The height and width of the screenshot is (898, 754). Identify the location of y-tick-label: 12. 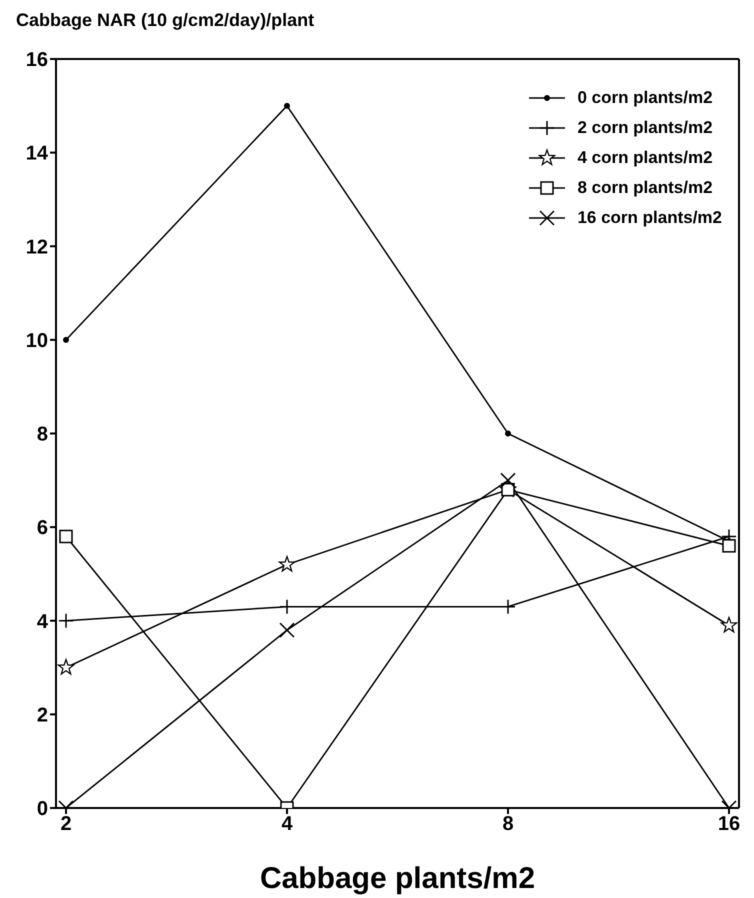
(37, 247).